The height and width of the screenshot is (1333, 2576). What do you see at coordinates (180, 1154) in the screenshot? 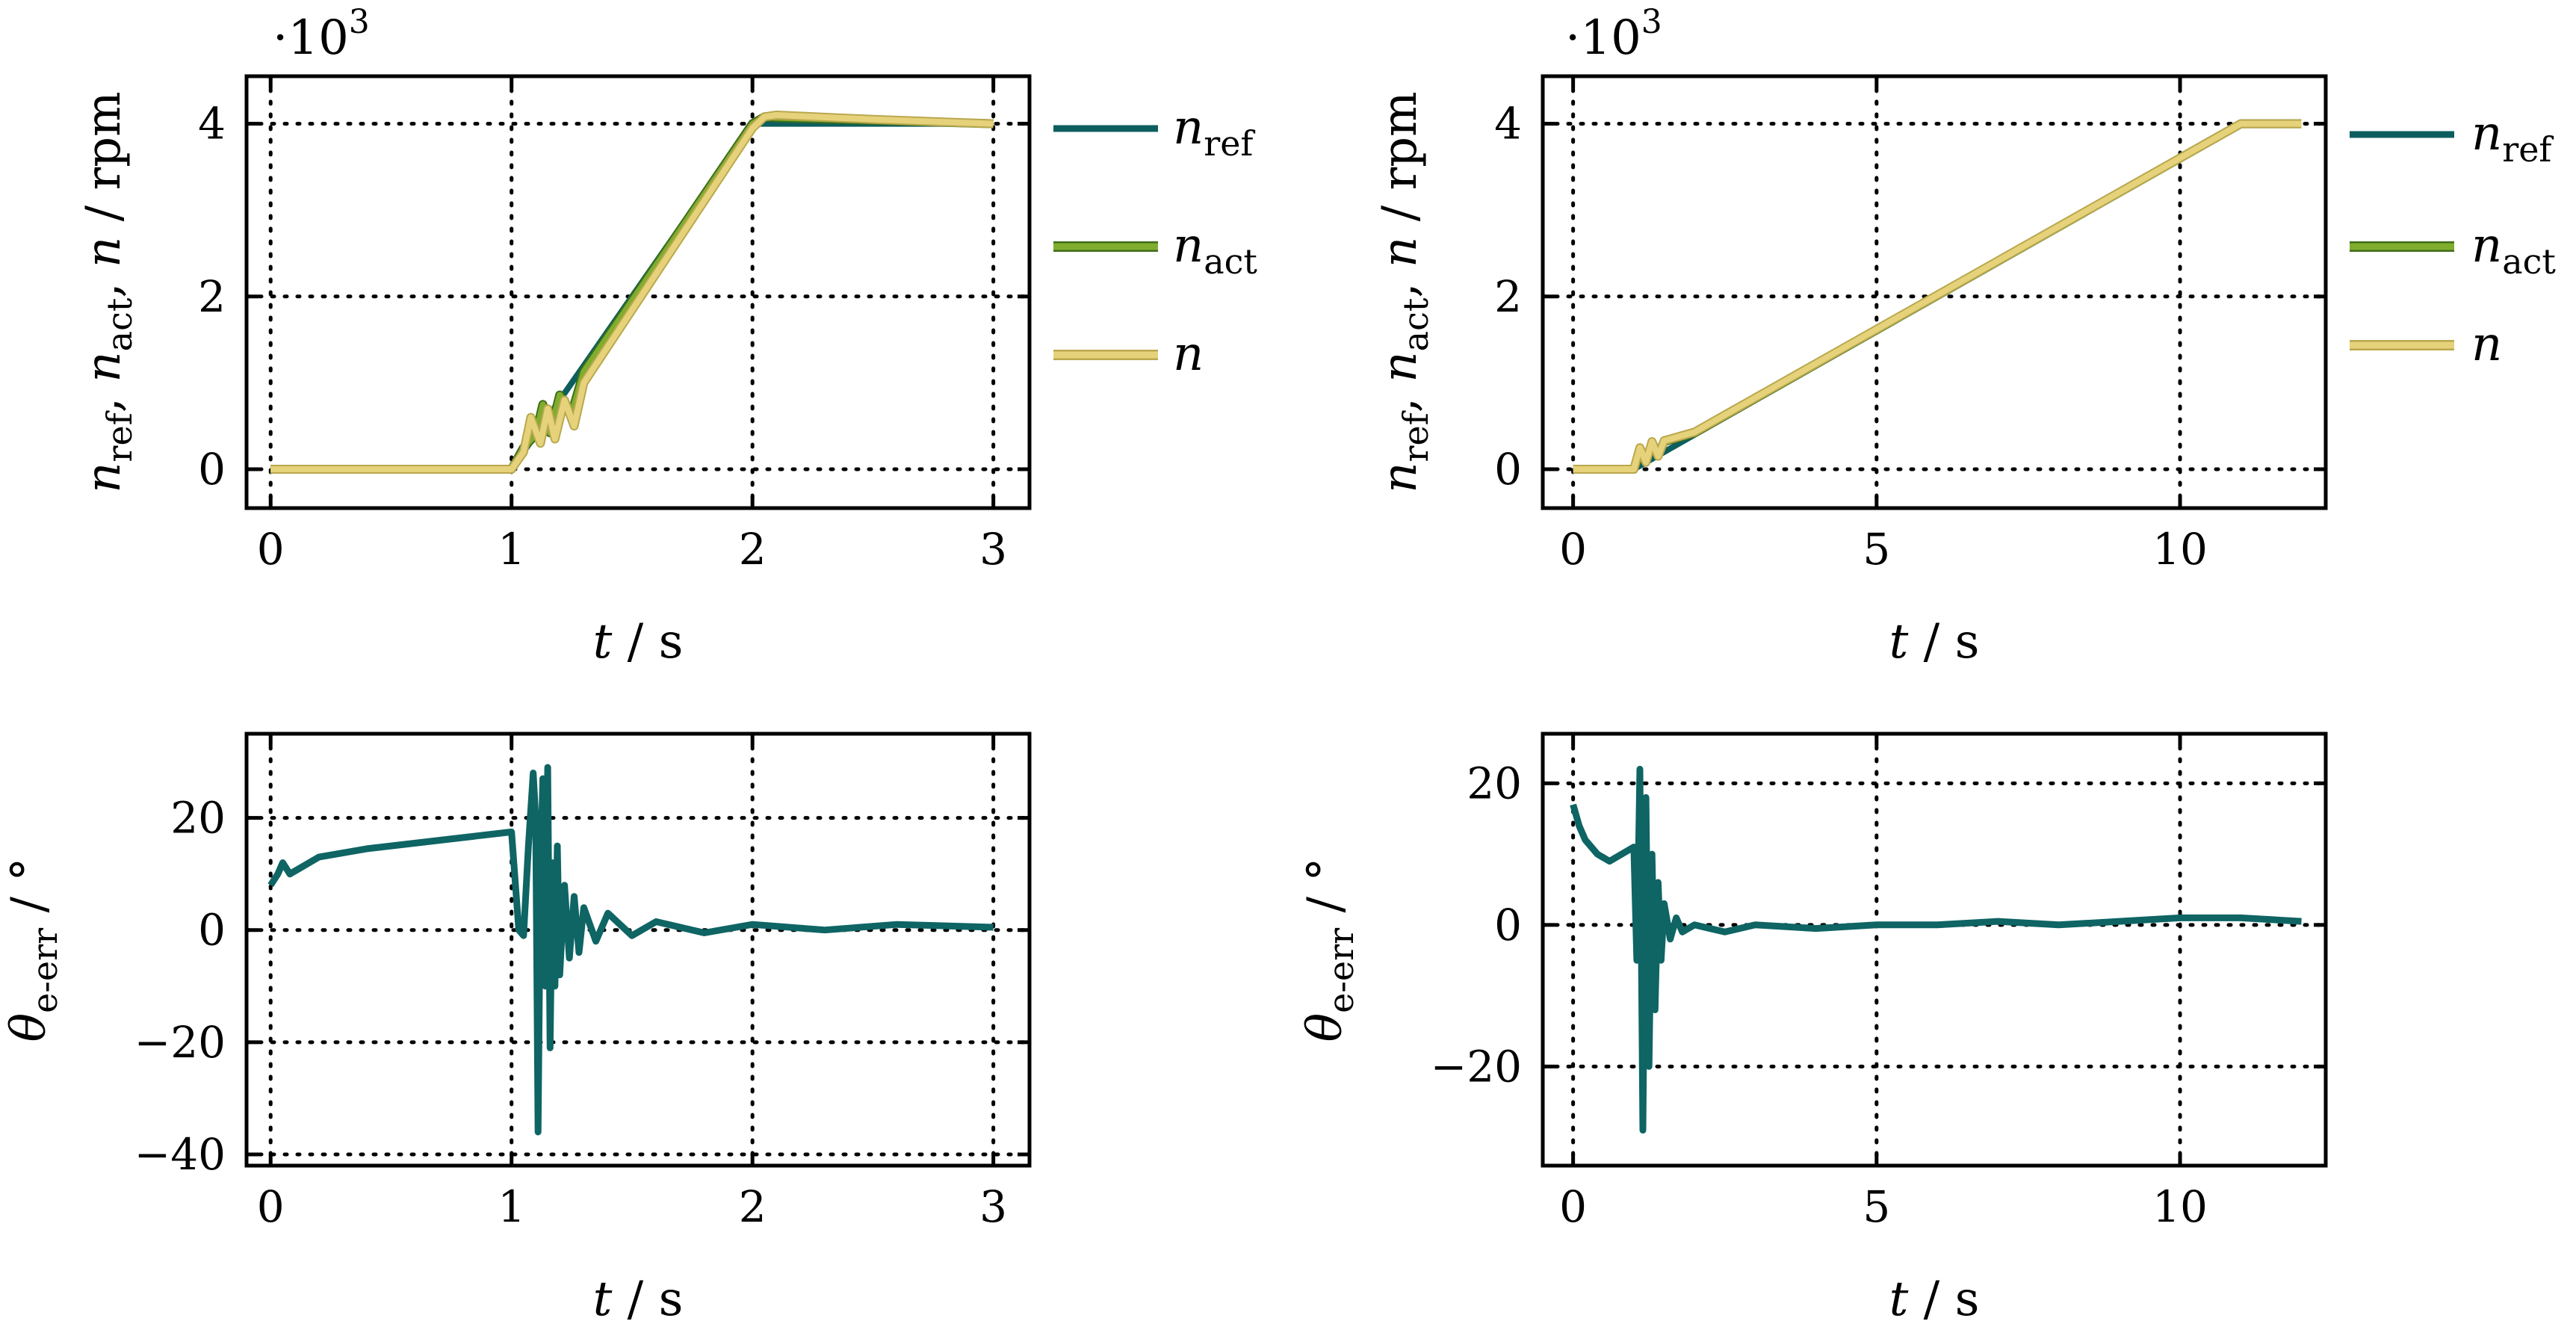
I see `y-tick-label: −40` at bounding box center [180, 1154].